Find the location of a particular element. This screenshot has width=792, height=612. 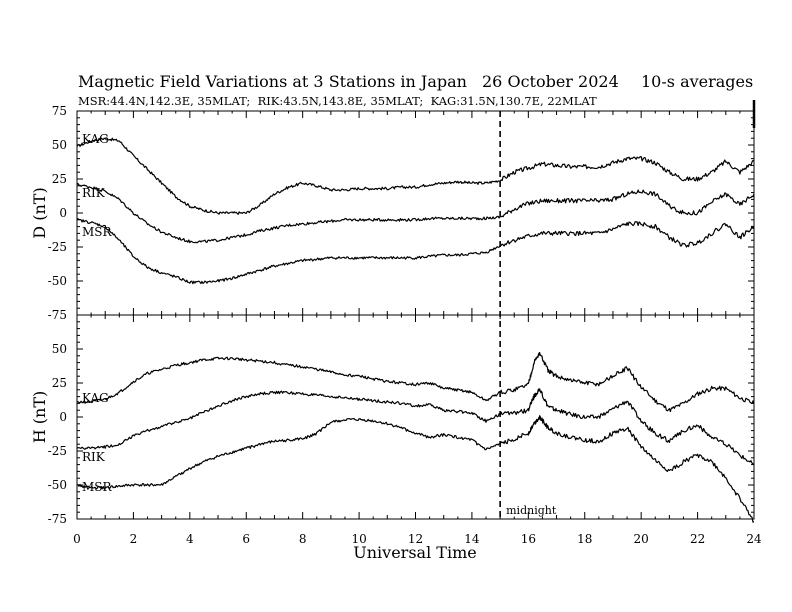

chart-averaging: 10-s averages is located at coordinates (697, 81).